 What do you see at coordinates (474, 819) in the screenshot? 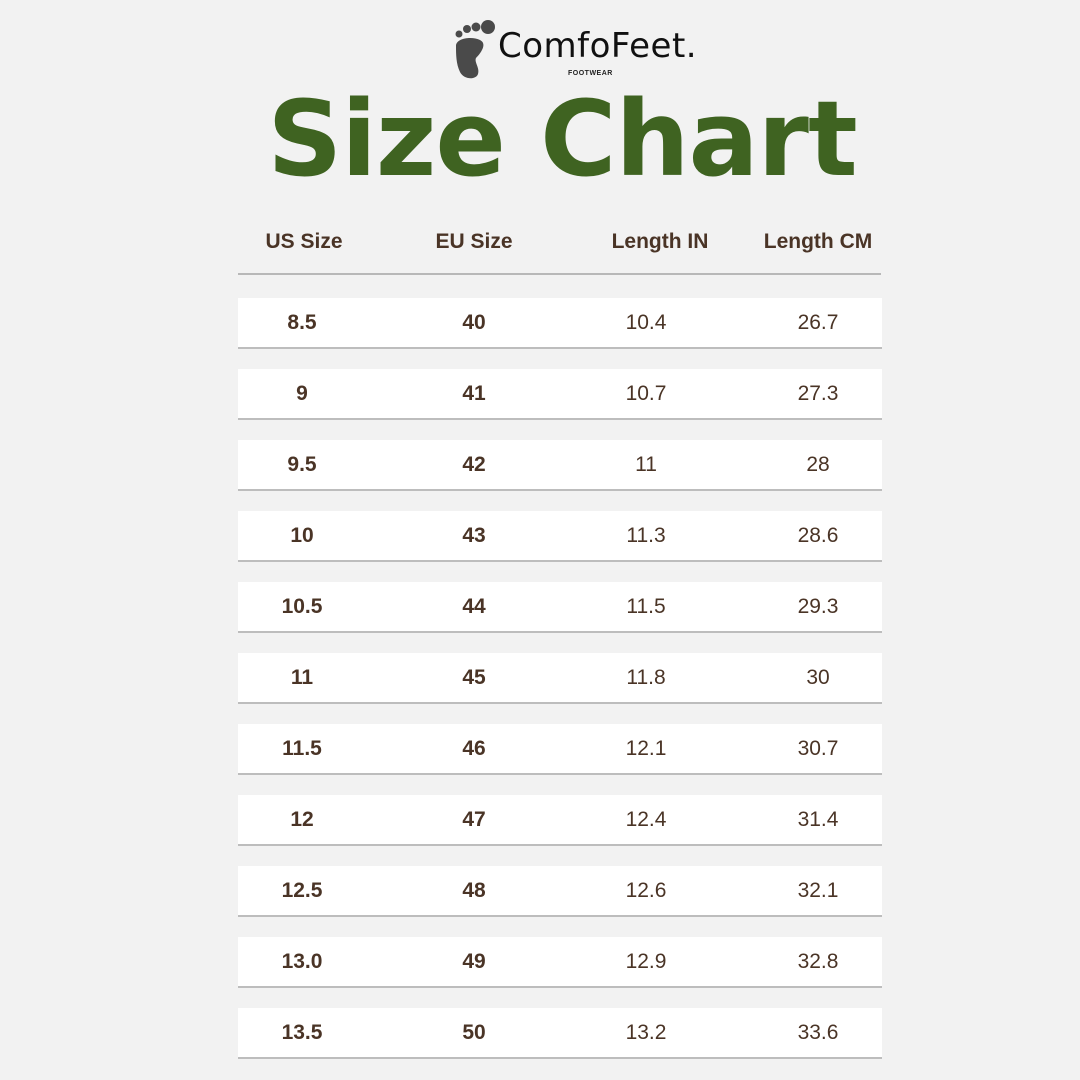
I see `cell-eu-size: 47` at bounding box center [474, 819].